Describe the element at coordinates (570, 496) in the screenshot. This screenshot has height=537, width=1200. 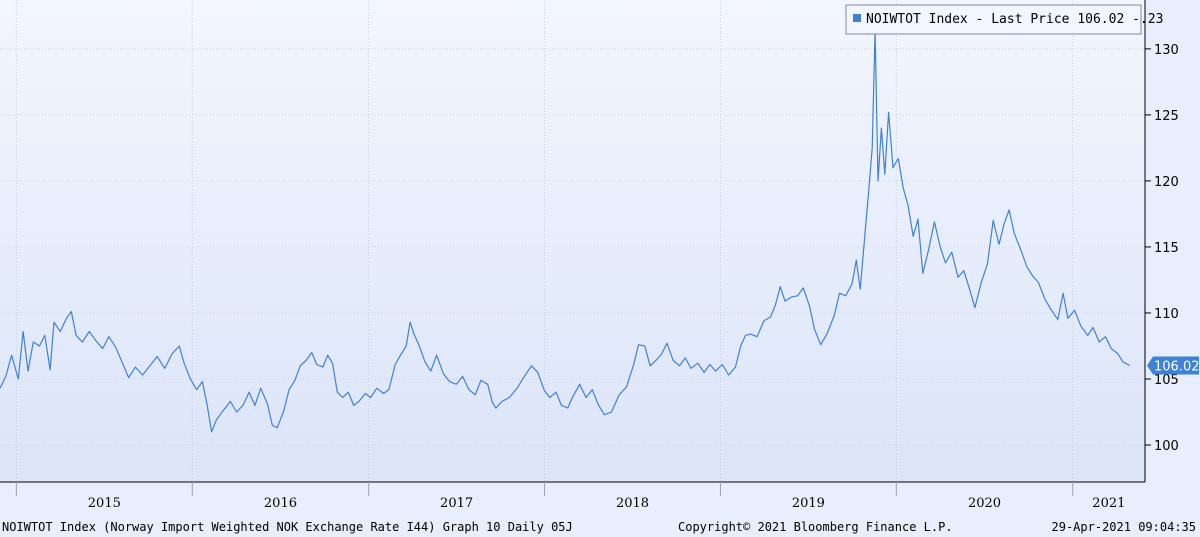
I see `x-axis: 2015 2016 2017 2018 2019 2020 2021` at that location.